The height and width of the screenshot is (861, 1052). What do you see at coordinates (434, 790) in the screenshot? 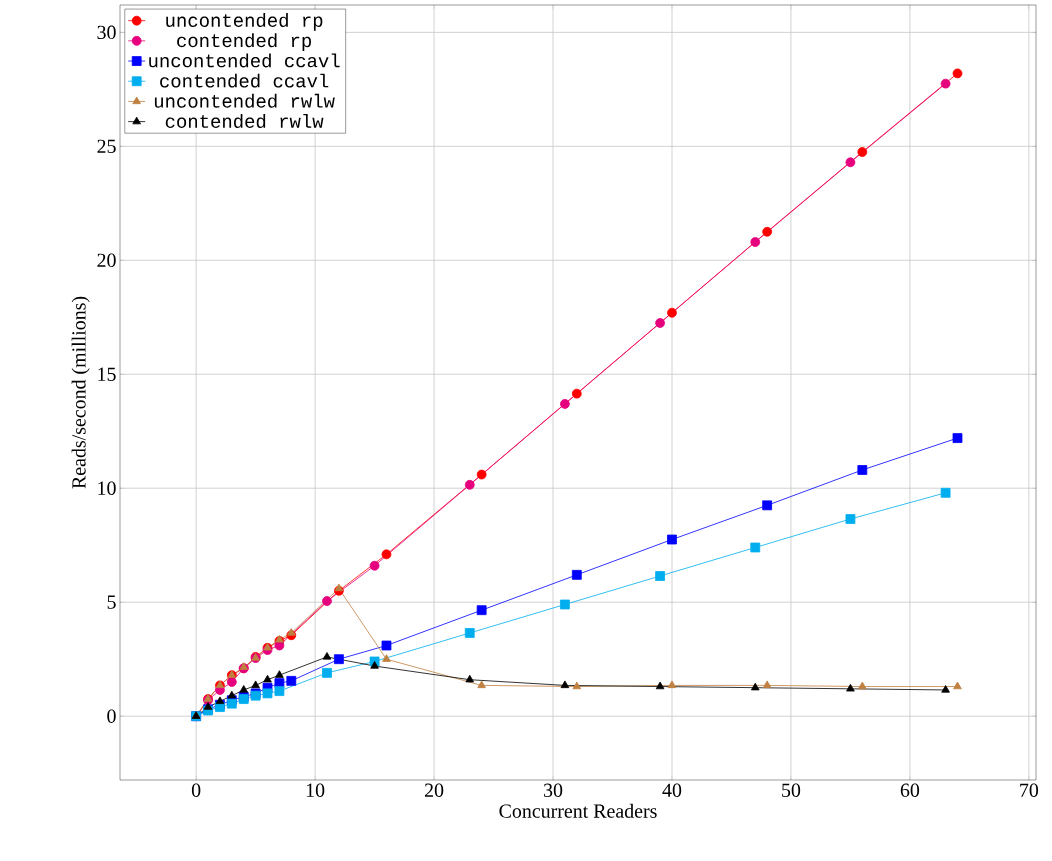
I see `x-tick-label: 20` at bounding box center [434, 790].